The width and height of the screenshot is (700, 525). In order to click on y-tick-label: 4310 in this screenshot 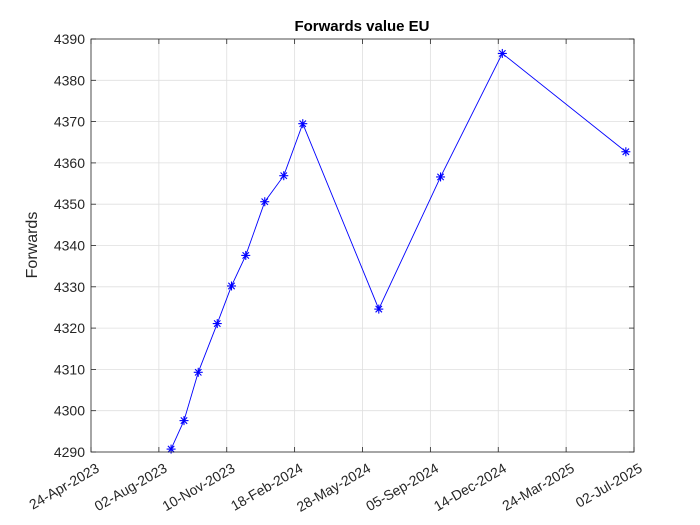, I will do `click(69, 369)`.